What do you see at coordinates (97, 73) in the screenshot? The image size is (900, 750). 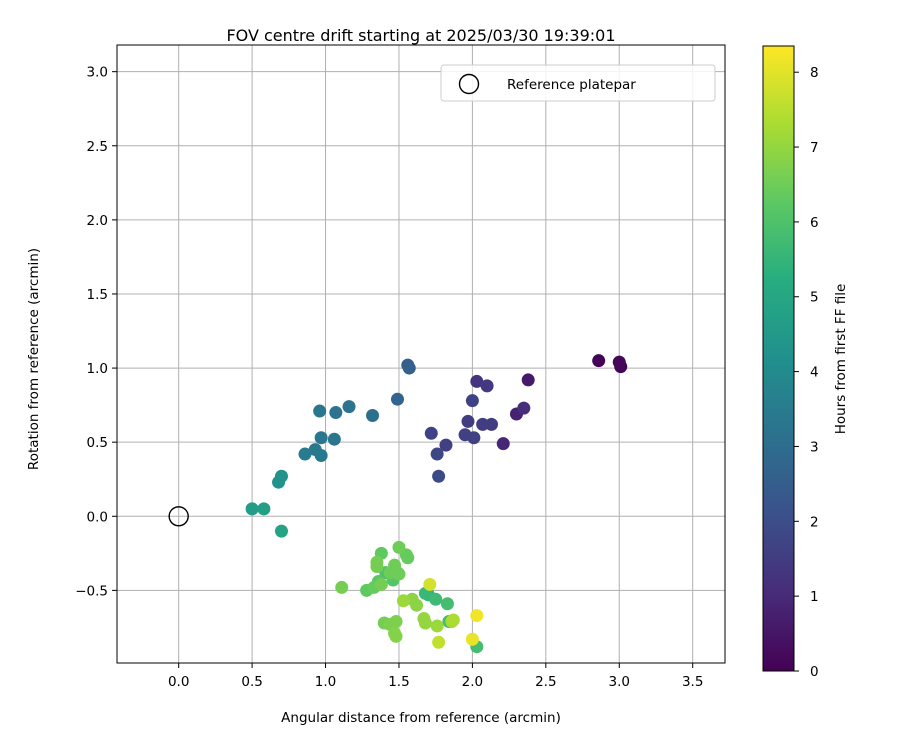 I see `y-tick-label: 3.0` at bounding box center [97, 73].